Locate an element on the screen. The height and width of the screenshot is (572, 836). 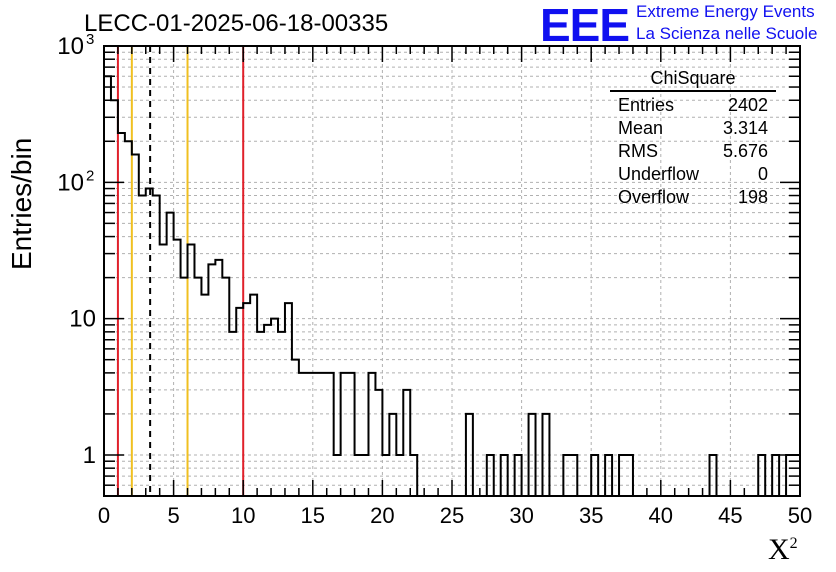
stats-row: Underflow 0 is located at coordinates (693, 174).